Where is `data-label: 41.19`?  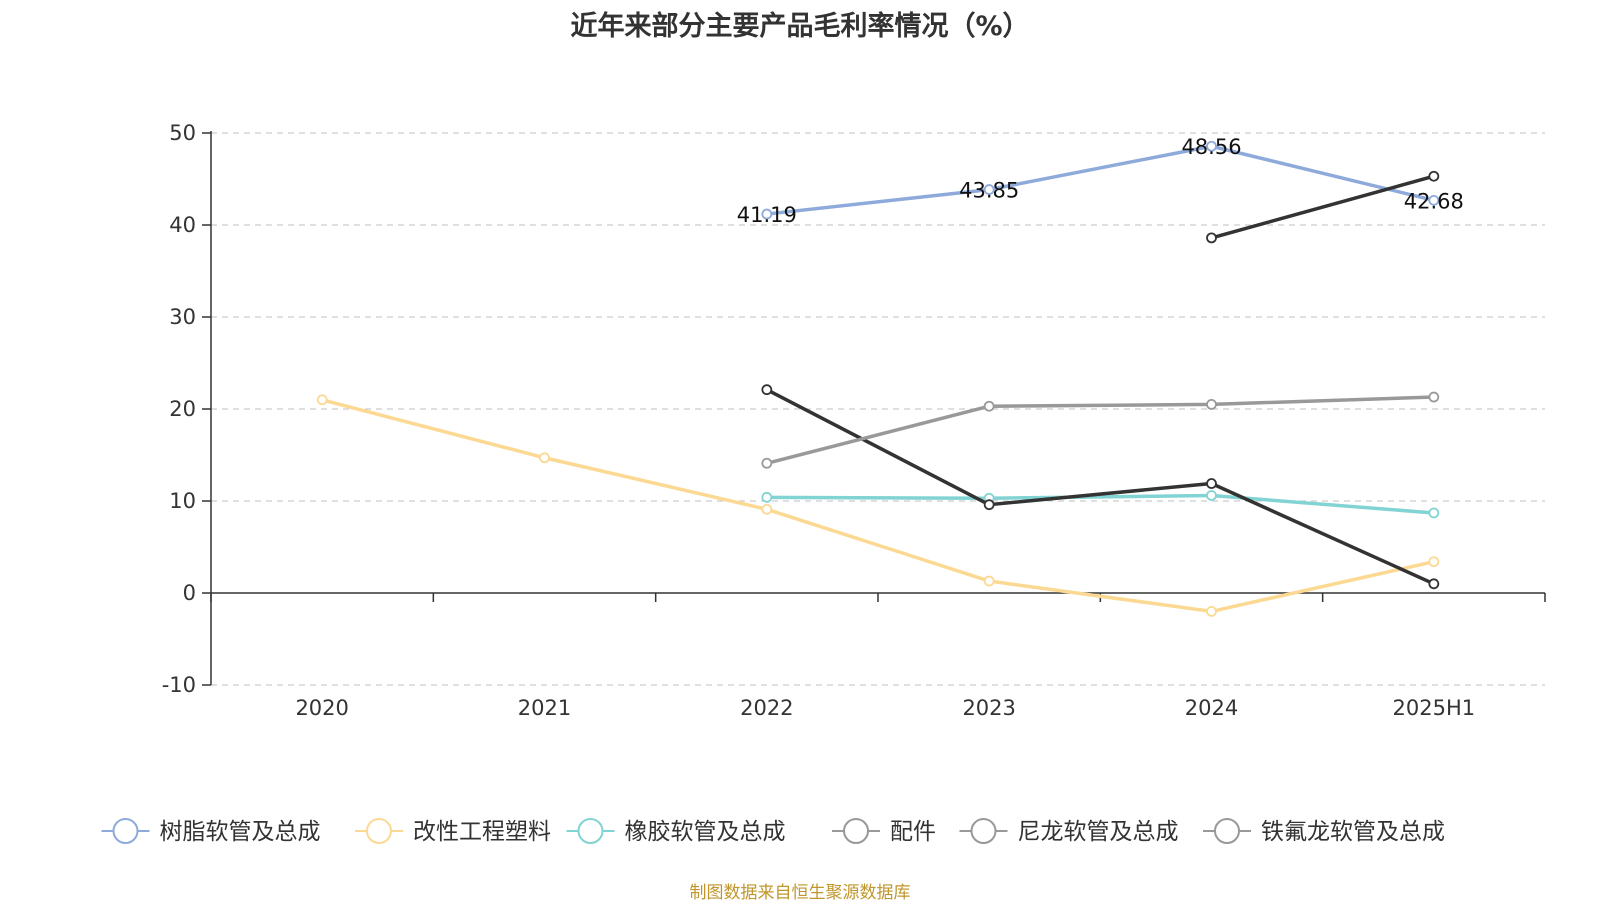 data-label: 41.19 is located at coordinates (767, 215).